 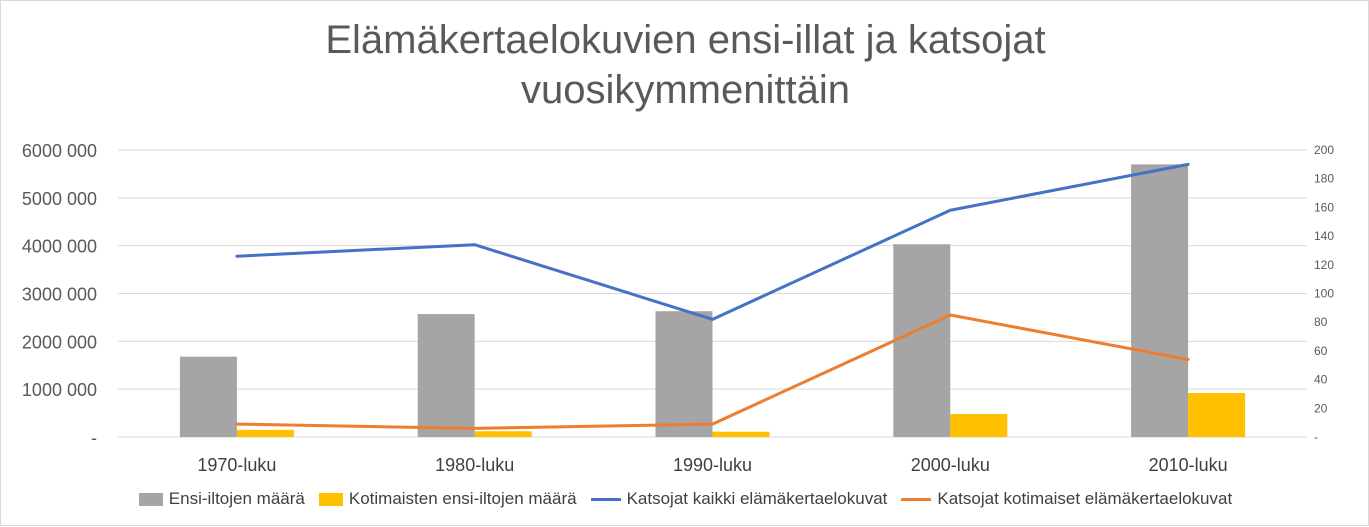 What do you see at coordinates (1324, 150) in the screenshot?
I see `right-axis-tick-label: 200` at bounding box center [1324, 150].